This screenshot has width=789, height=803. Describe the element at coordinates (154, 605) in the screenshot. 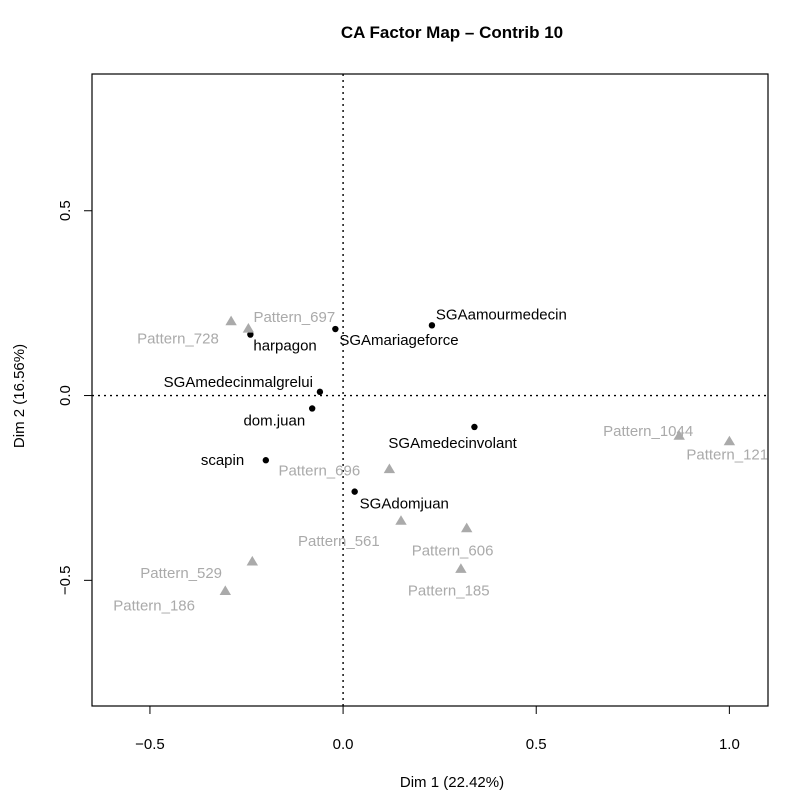

I see `label-pattern-186: Pattern_186` at that location.